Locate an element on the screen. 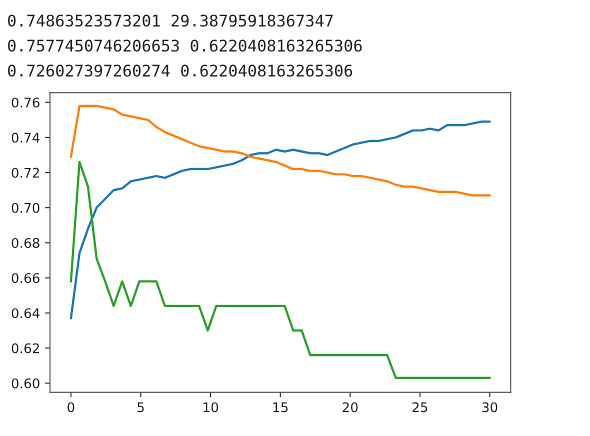 This screenshot has height=436, width=590. x-tick-label: 15 is located at coordinates (280, 407).